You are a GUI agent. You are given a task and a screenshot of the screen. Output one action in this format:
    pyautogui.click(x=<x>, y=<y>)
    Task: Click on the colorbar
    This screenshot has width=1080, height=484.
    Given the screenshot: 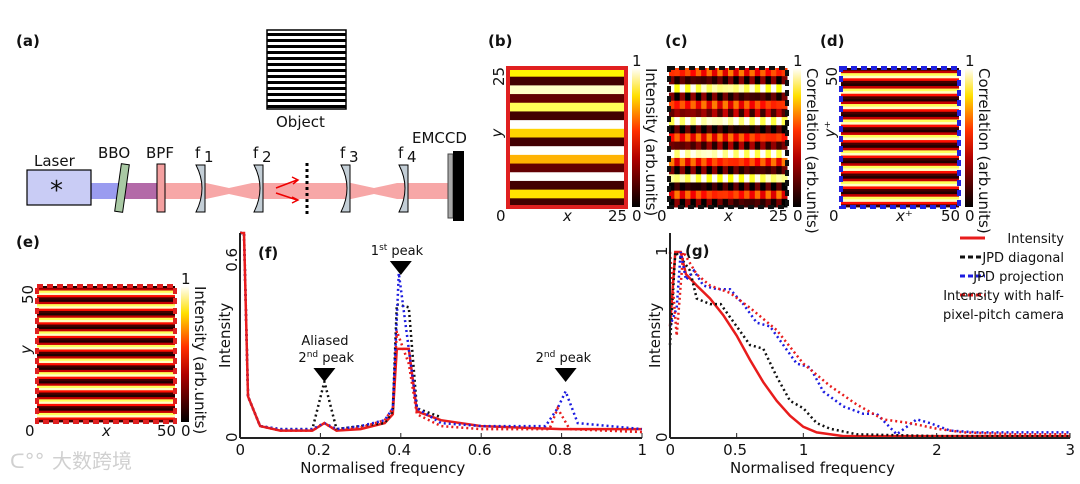 What is the action you would take?
    pyautogui.click(x=797, y=137)
    